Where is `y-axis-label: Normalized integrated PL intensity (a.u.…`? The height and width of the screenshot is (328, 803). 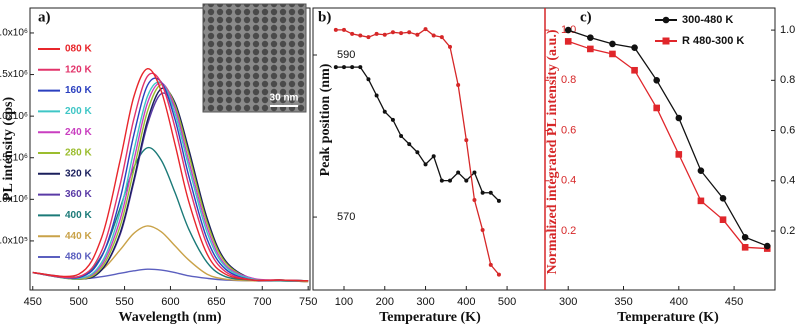
y-axis-label: Normalized integrated PL intensity (a.u.… is located at coordinates (552, 151).